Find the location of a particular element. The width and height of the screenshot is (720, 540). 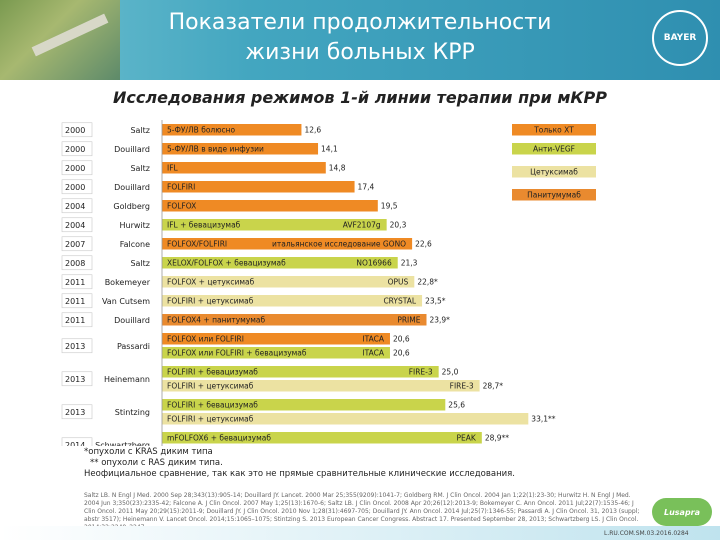

bar-regimen-label: FOLFOX + цетуксимаб is located at coordinates (211, 282).